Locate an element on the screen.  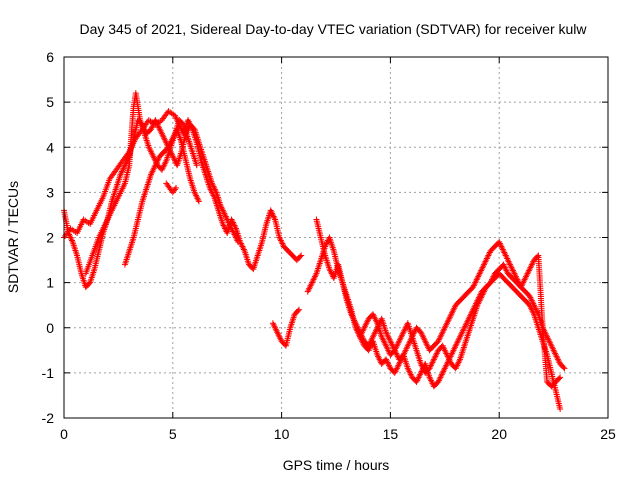
y-tick-labels: -2 -1 0 1 2 3 4 5 6 is located at coordinates (48, 237).